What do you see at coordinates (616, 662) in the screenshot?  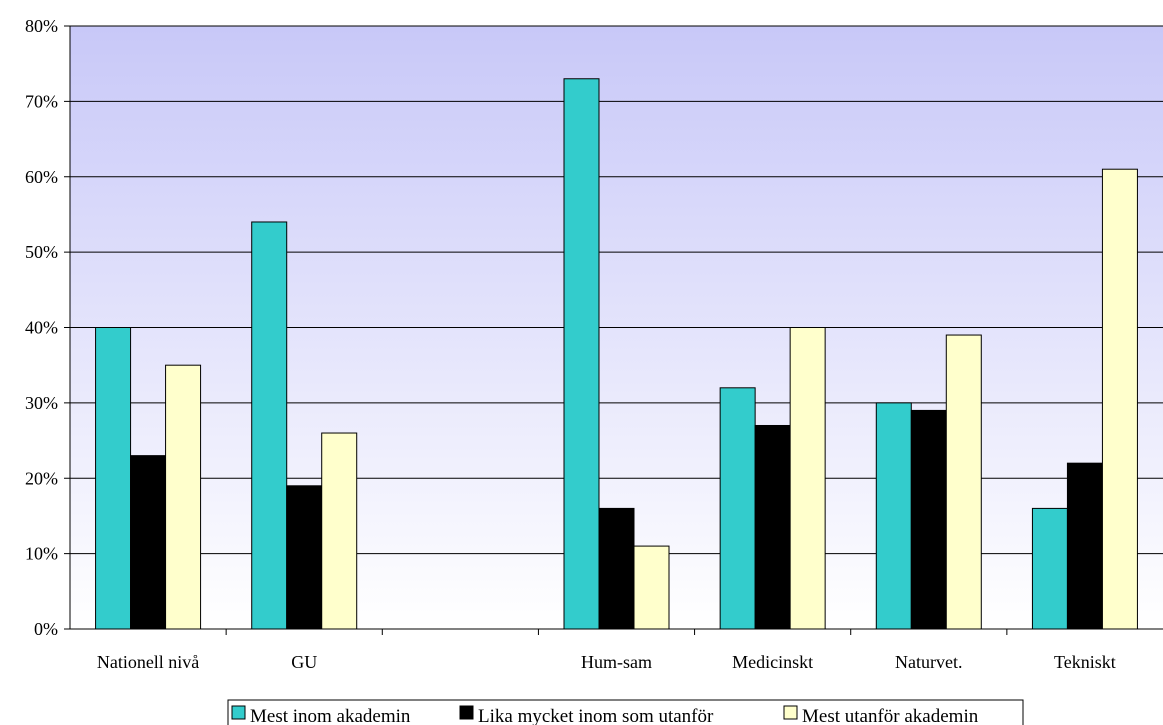 I see `x-category-label: Hum-sam` at bounding box center [616, 662].